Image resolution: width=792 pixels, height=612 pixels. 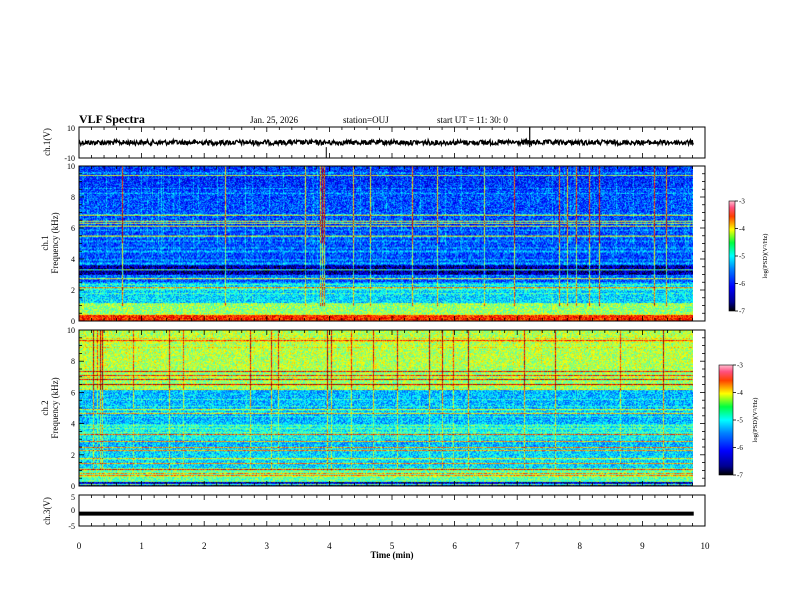 What do you see at coordinates (732, 256) in the screenshot?
I see `ch1-colorbar-gradient` at bounding box center [732, 256].